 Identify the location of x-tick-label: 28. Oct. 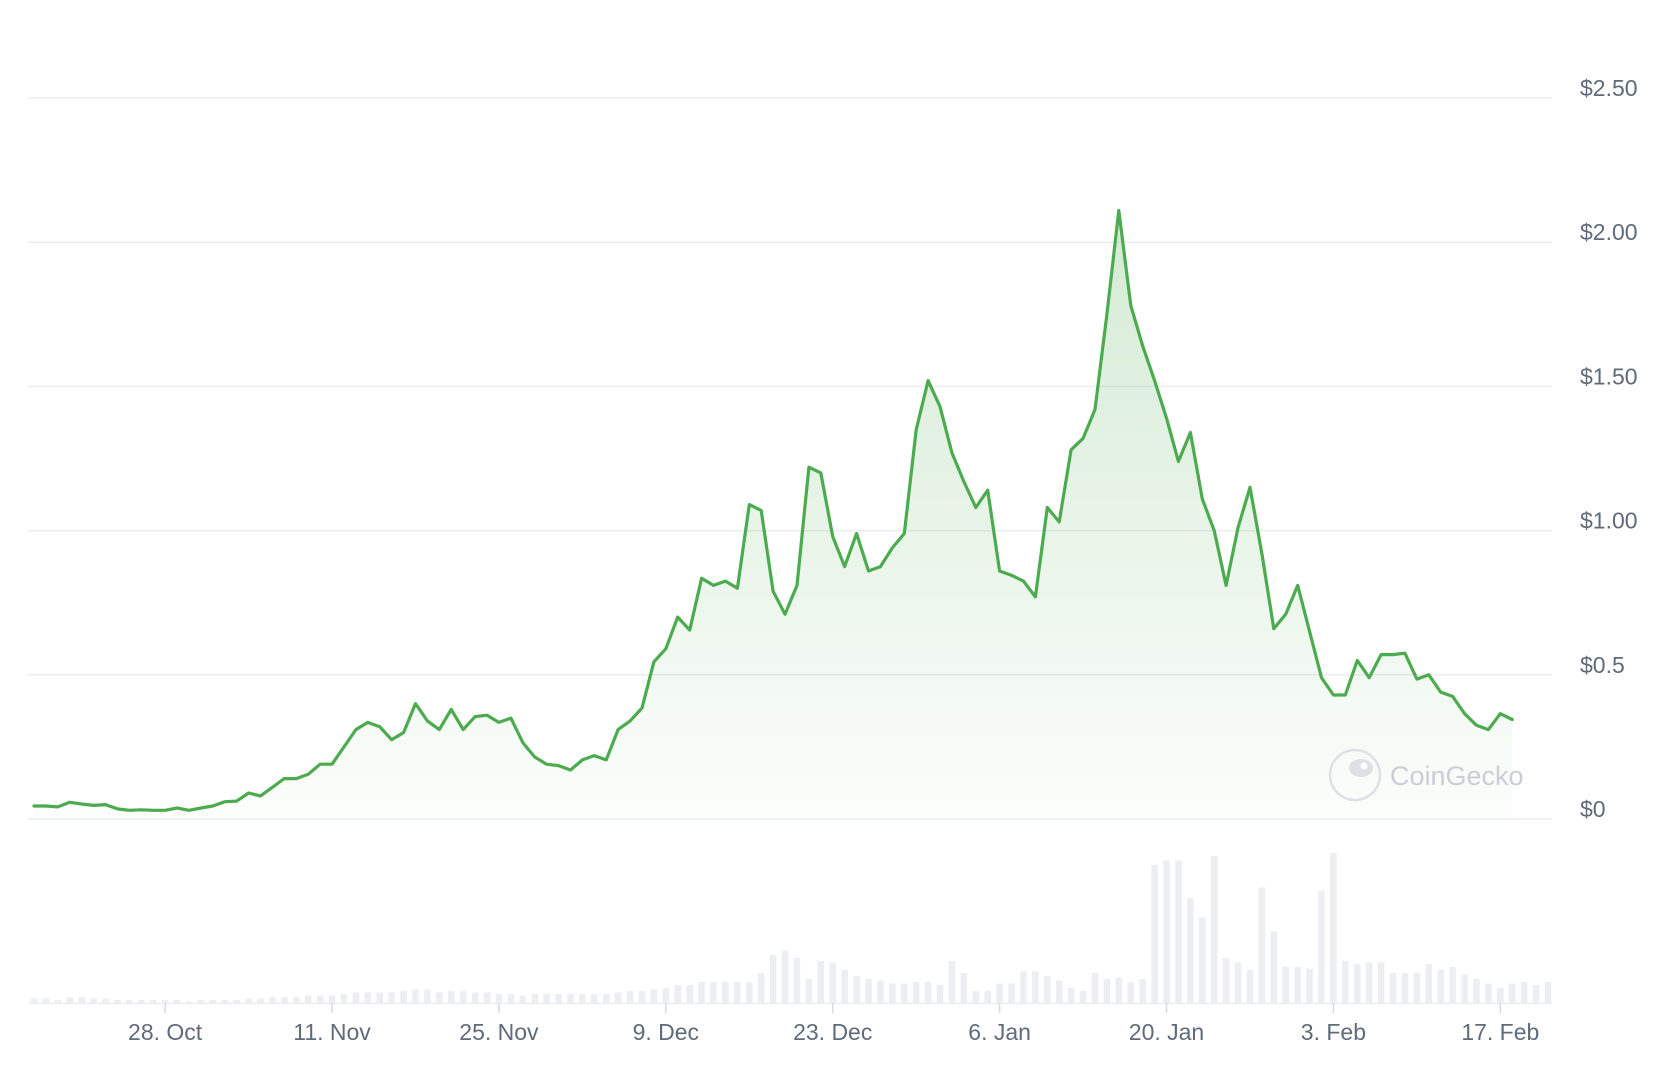
(165, 1032).